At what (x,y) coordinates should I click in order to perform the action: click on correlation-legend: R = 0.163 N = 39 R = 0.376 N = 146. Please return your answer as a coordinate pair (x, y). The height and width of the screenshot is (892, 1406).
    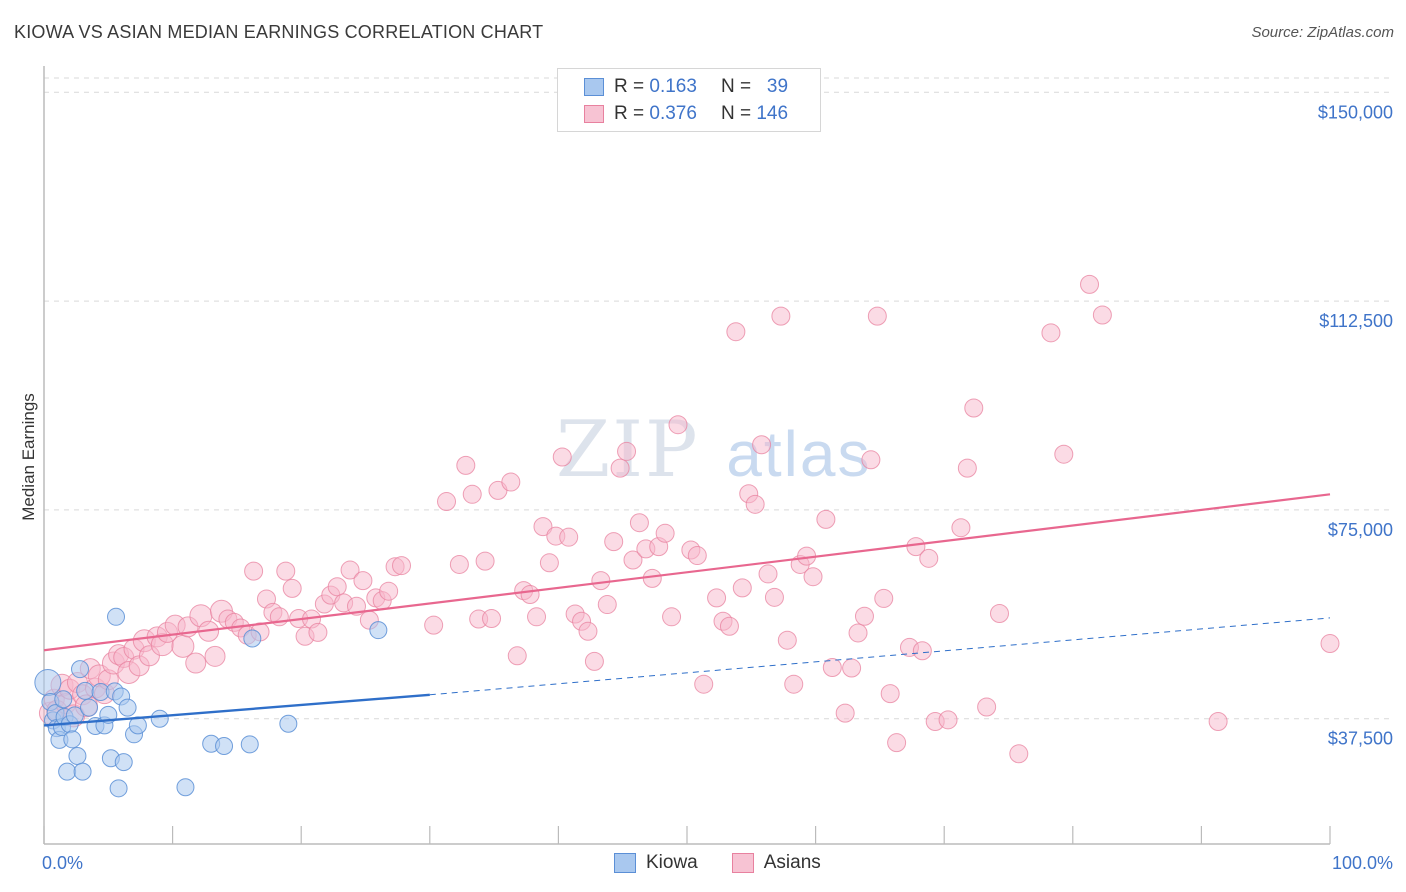
    Looking at the image, I should click on (689, 100).